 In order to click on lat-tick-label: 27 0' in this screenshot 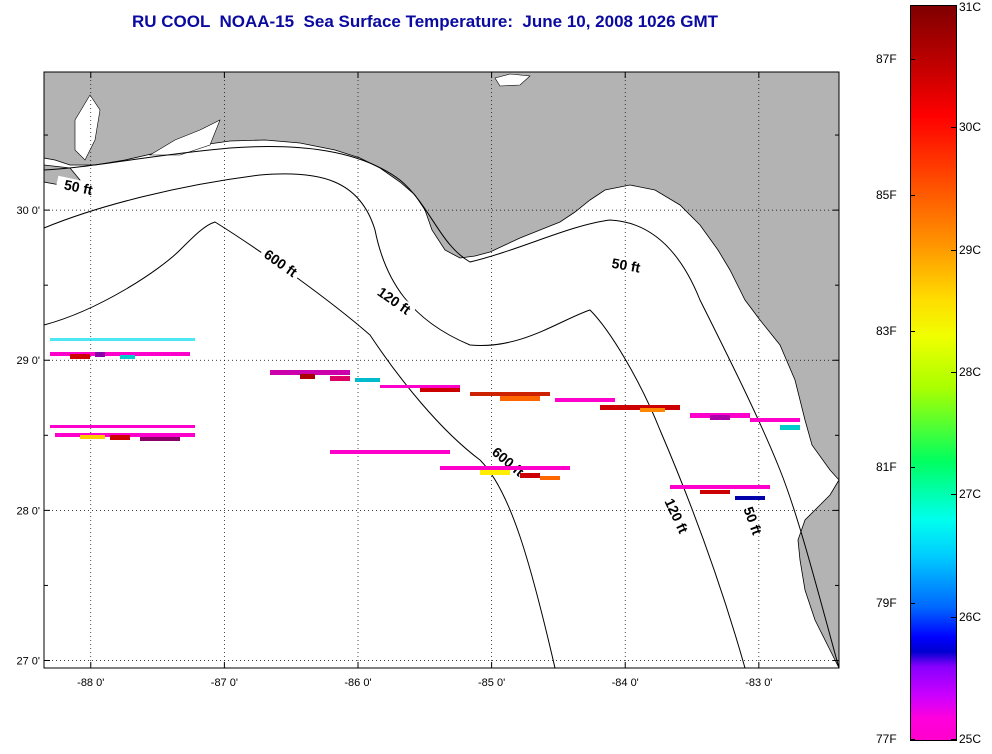, I will do `click(28, 661)`.